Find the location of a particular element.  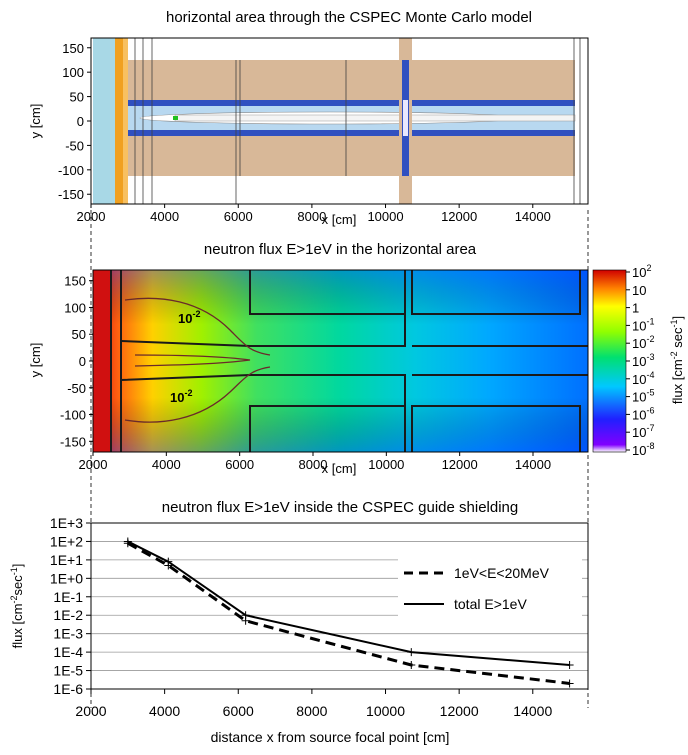

line-y-tick-label: 1E-4 is located at coordinates (68, 652).